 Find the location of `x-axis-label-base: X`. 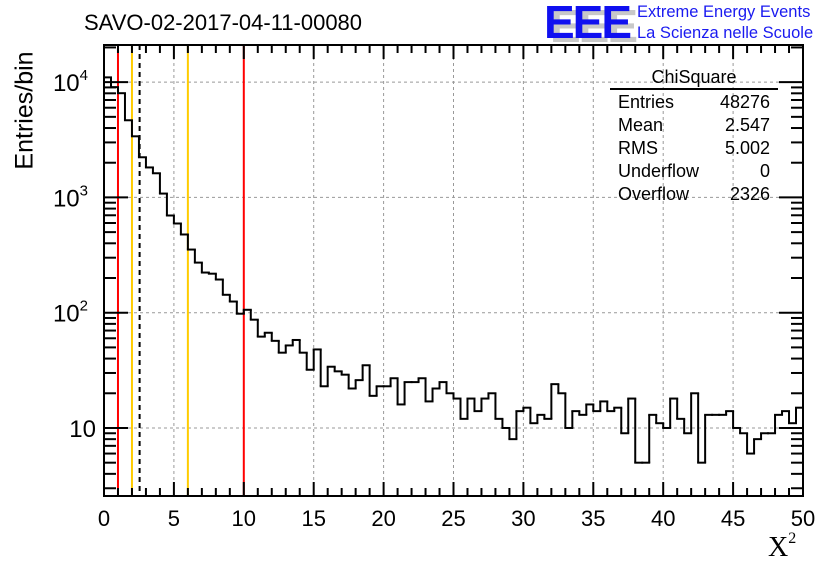

x-axis-label-base: X is located at coordinates (778, 547).